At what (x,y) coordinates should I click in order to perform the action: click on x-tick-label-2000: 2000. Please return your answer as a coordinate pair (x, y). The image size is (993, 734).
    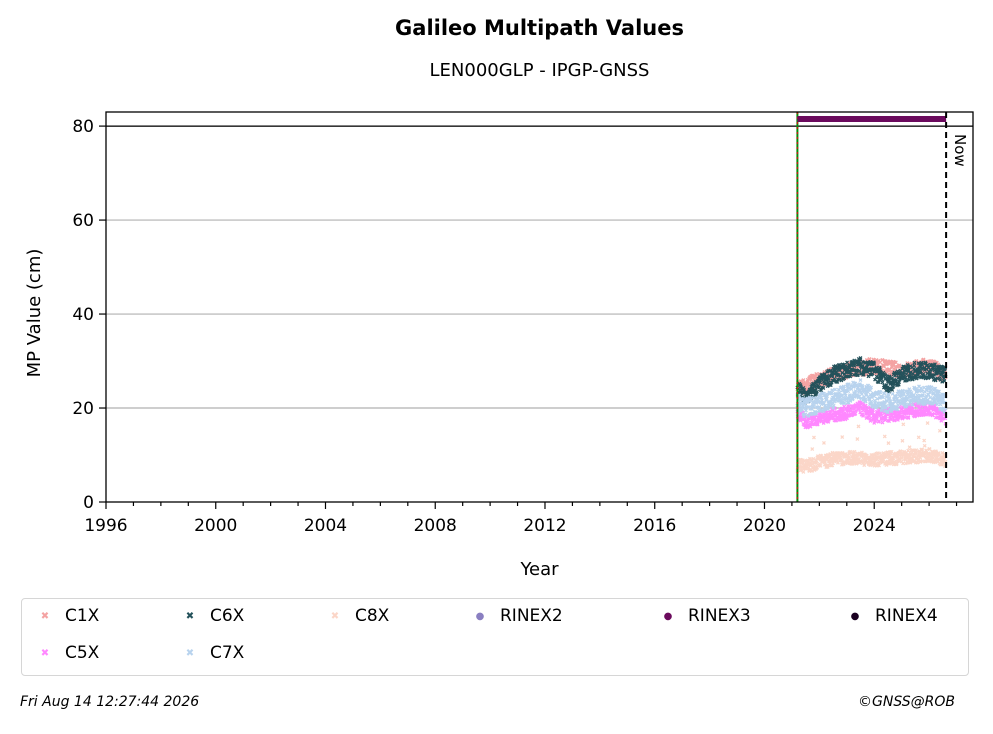
    Looking at the image, I should click on (215, 526).